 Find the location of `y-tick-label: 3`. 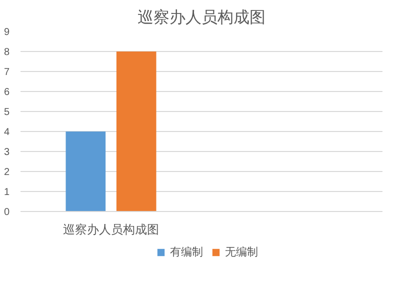

y-tick-label: 3 is located at coordinates (7, 152).